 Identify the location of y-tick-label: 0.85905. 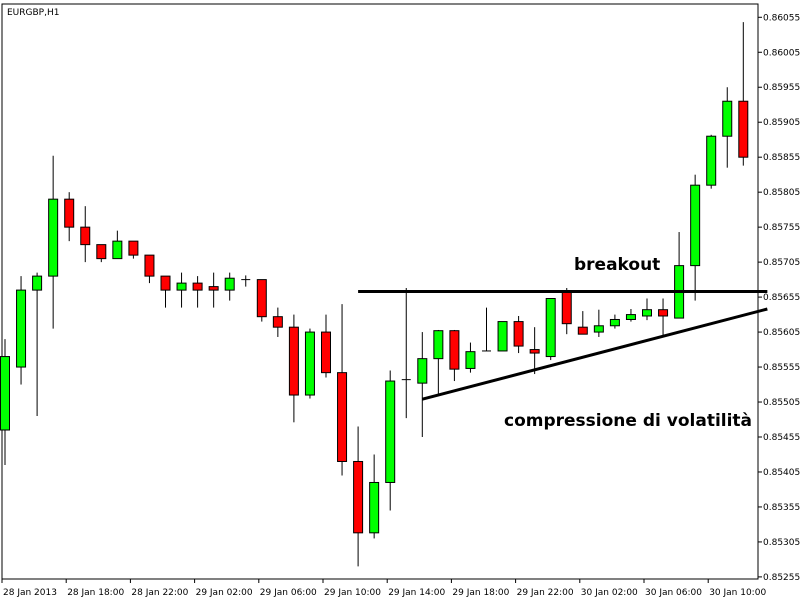
(781, 123).